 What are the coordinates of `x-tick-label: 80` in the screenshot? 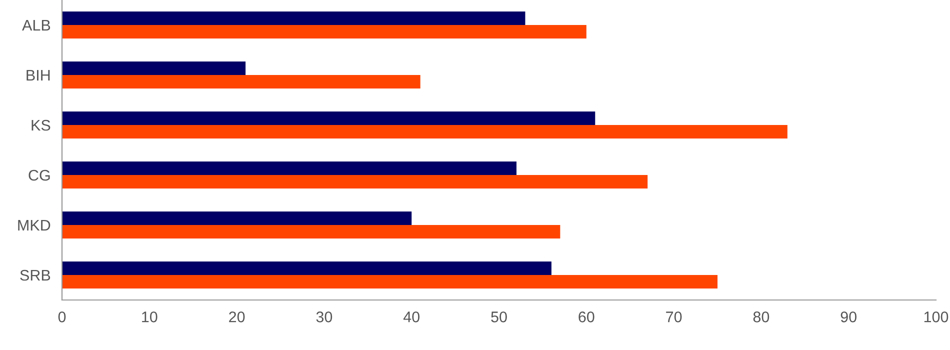 It's located at (761, 317).